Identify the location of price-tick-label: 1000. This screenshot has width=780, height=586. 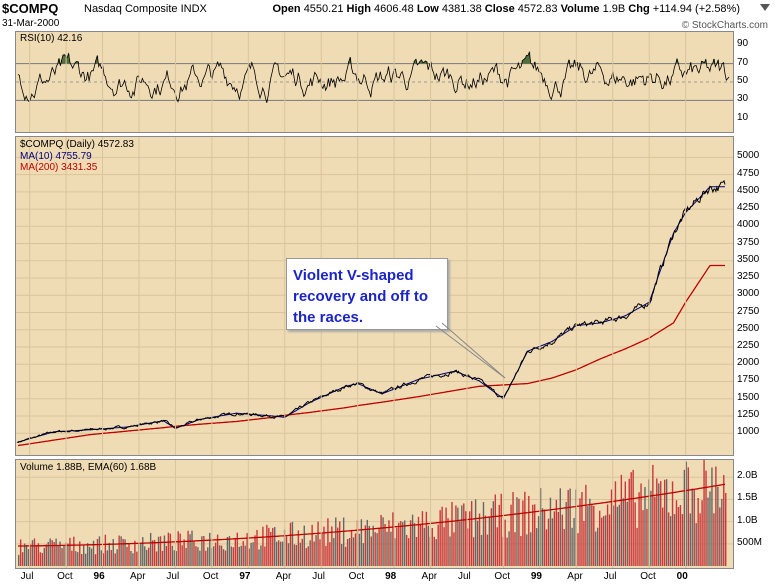
(748, 432).